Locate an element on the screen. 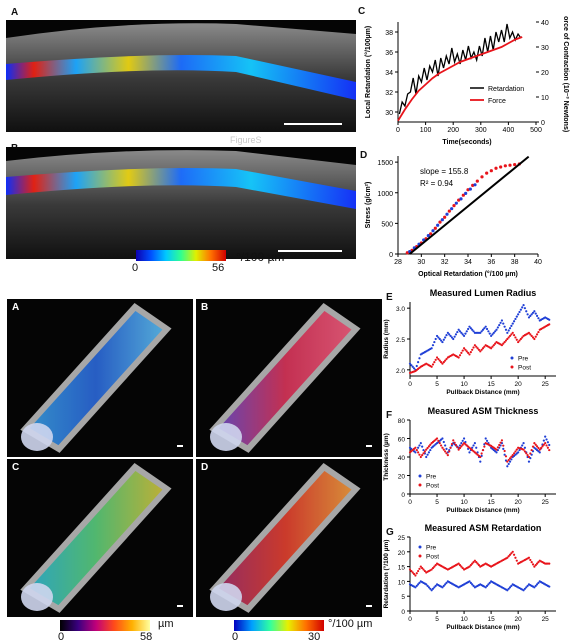 This screenshot has height=643, width=572. scatter-point-blue is located at coordinates (452, 209).